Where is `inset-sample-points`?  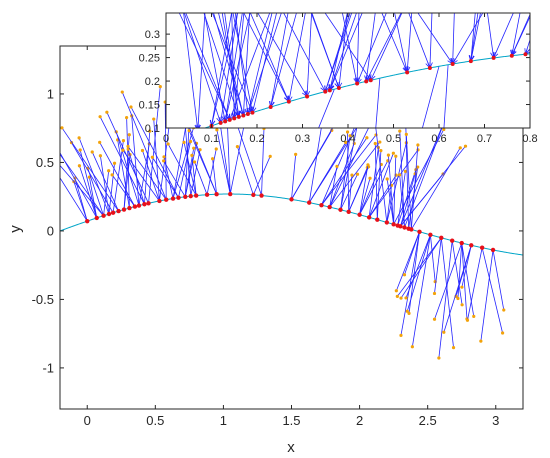 inset-sample-points is located at coordinates (368, 90).